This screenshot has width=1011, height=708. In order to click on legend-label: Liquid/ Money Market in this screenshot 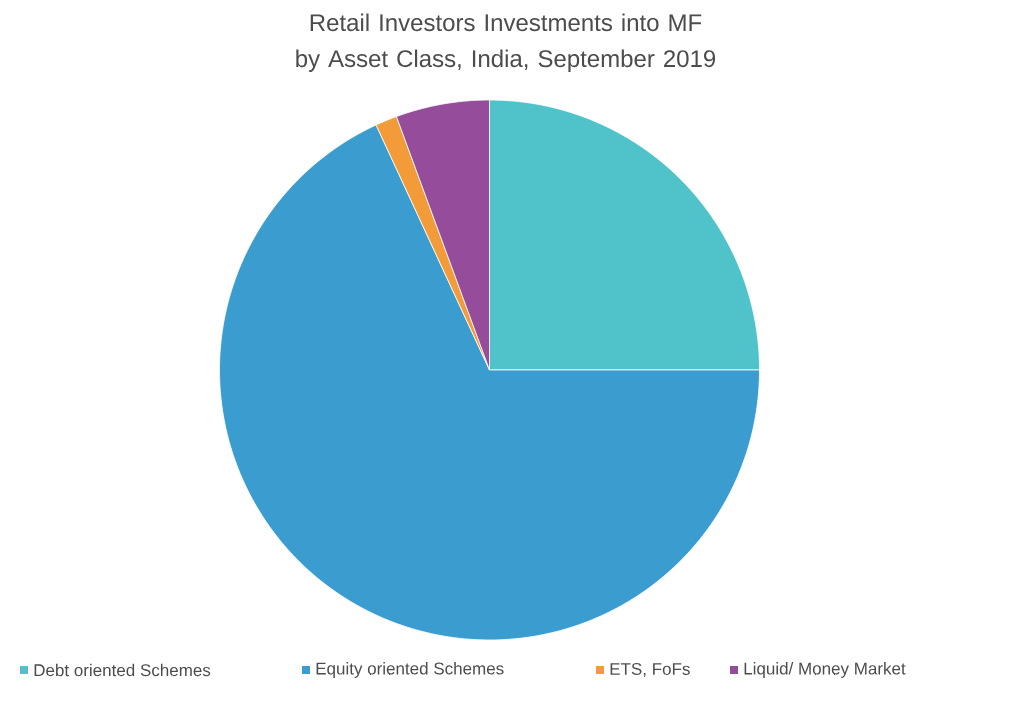, I will do `click(825, 670)`.